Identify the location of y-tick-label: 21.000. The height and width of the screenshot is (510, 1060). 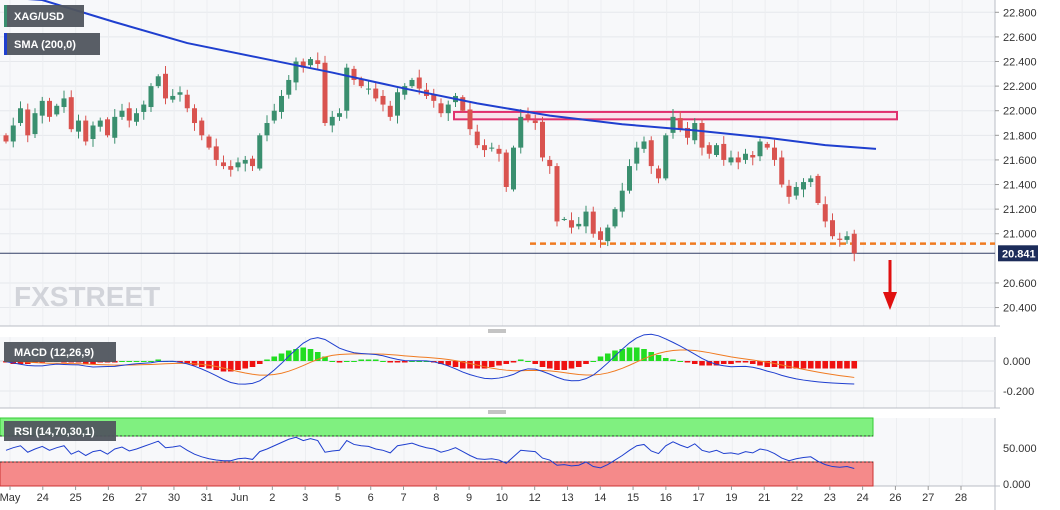
(1020, 235).